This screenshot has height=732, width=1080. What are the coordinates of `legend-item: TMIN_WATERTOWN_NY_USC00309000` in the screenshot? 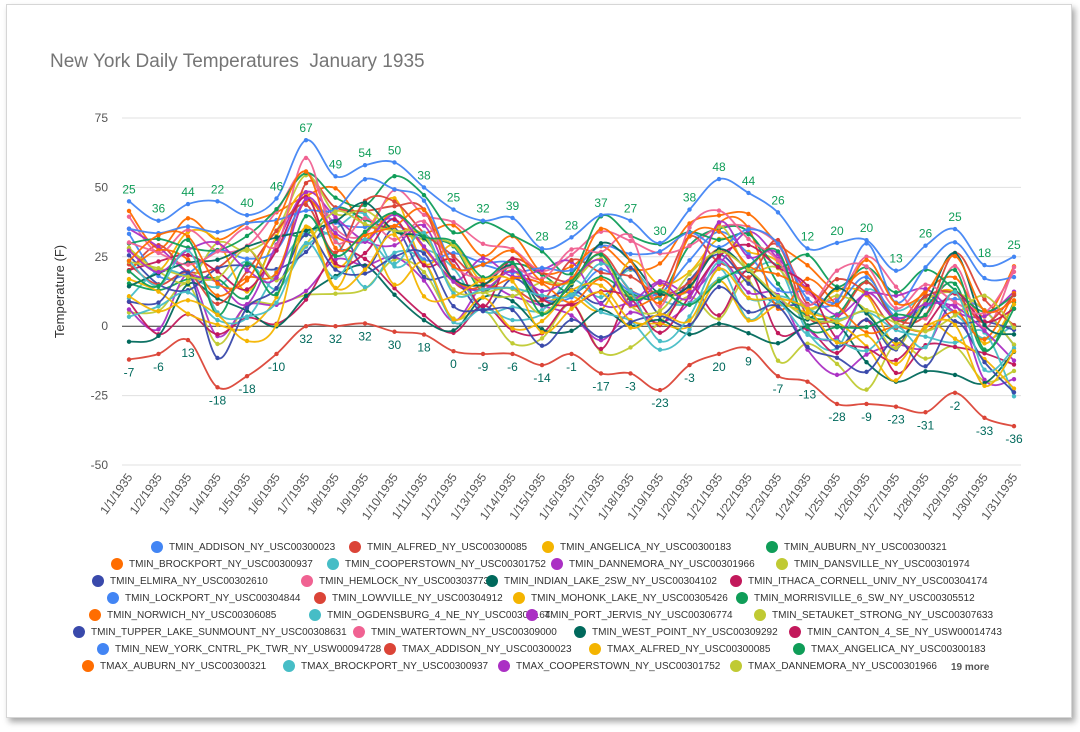 It's located at (455, 632).